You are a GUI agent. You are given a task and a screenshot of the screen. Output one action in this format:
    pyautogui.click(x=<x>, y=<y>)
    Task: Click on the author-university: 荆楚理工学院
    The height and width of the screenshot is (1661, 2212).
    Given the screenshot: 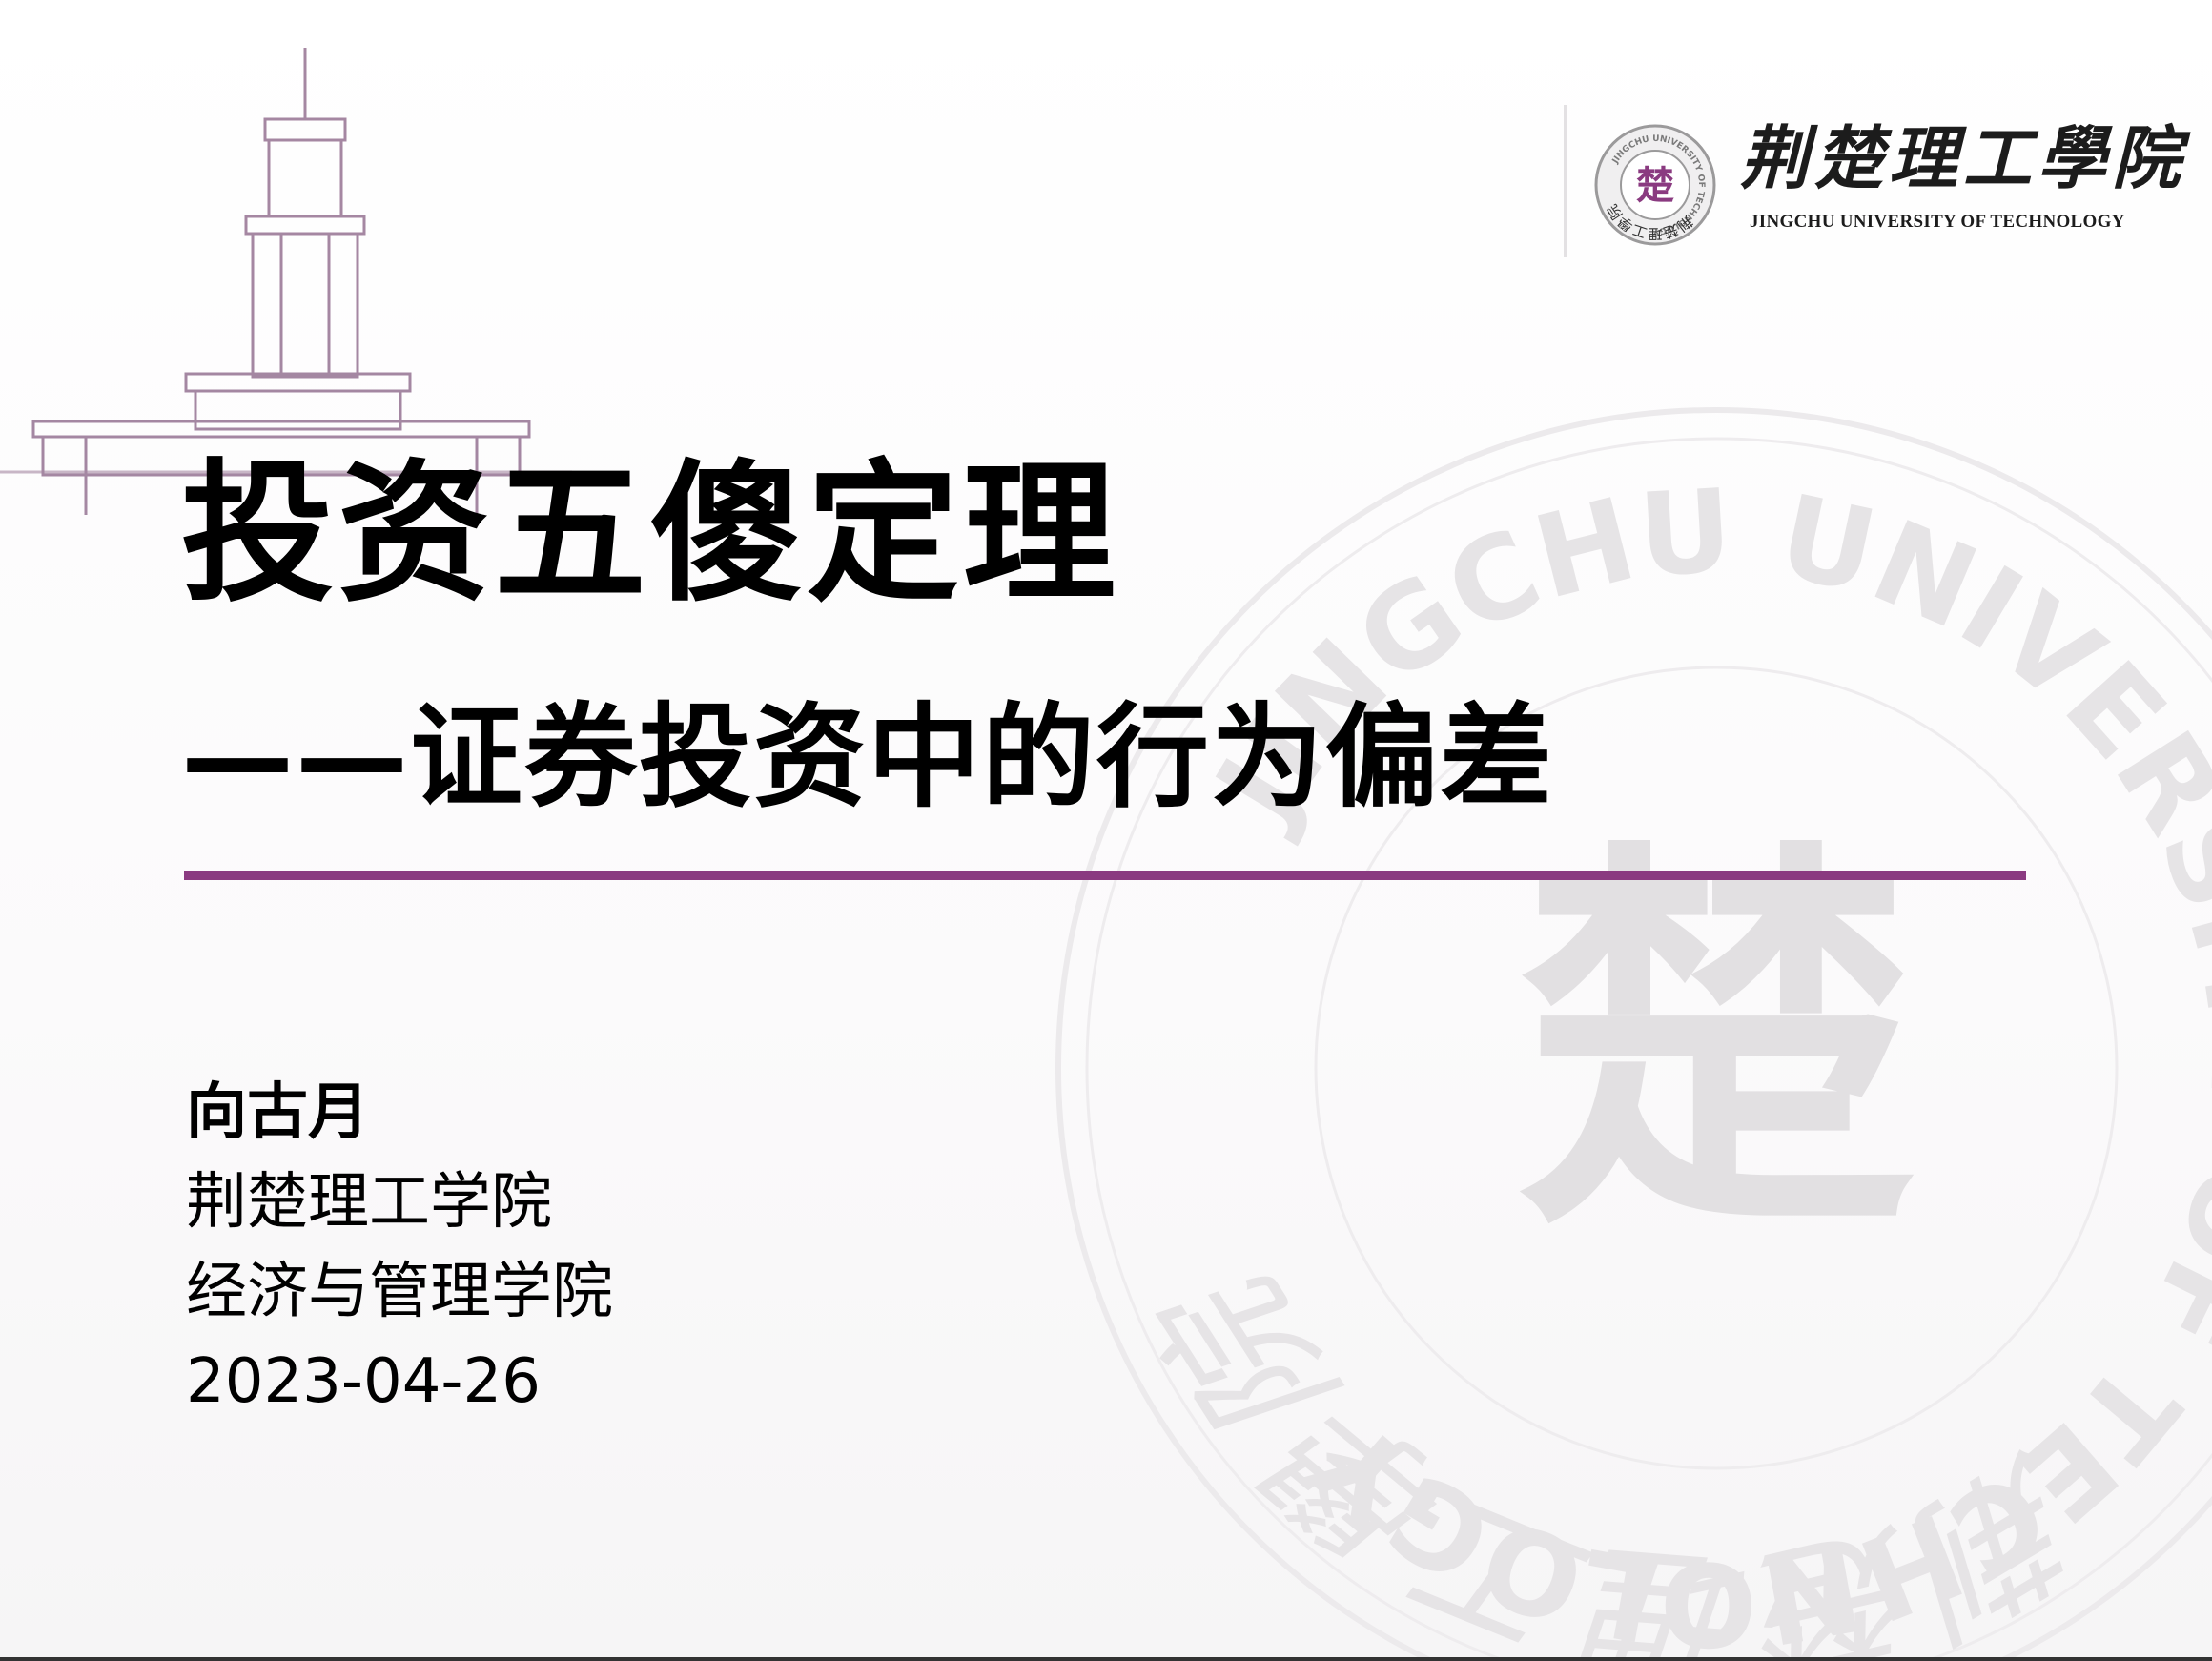 What is the action you would take?
    pyautogui.click(x=369, y=1203)
    